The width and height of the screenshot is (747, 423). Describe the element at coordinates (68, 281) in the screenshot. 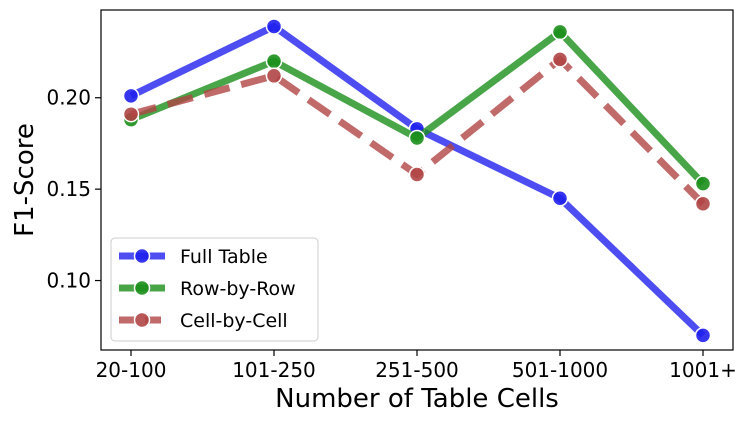

I see `y-tick-label: 0.10` at that location.